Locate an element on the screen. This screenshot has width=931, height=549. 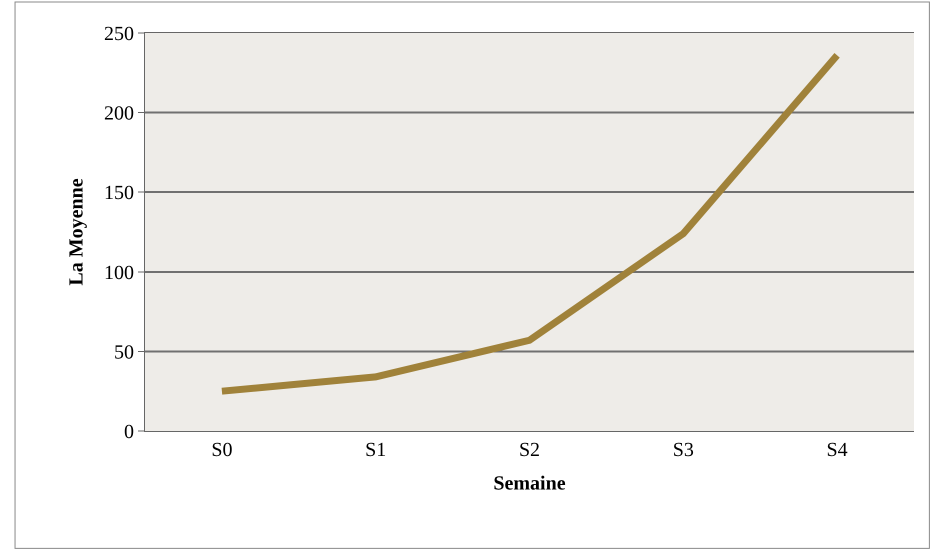
x-tick-label: S4 is located at coordinates (837, 450).